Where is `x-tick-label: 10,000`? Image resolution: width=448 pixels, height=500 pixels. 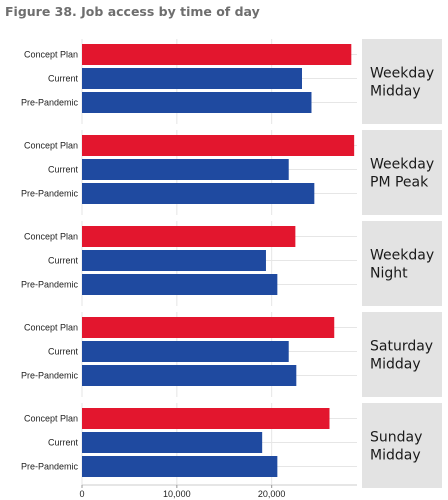 x-tick-label: 10,000 is located at coordinates (177, 494).